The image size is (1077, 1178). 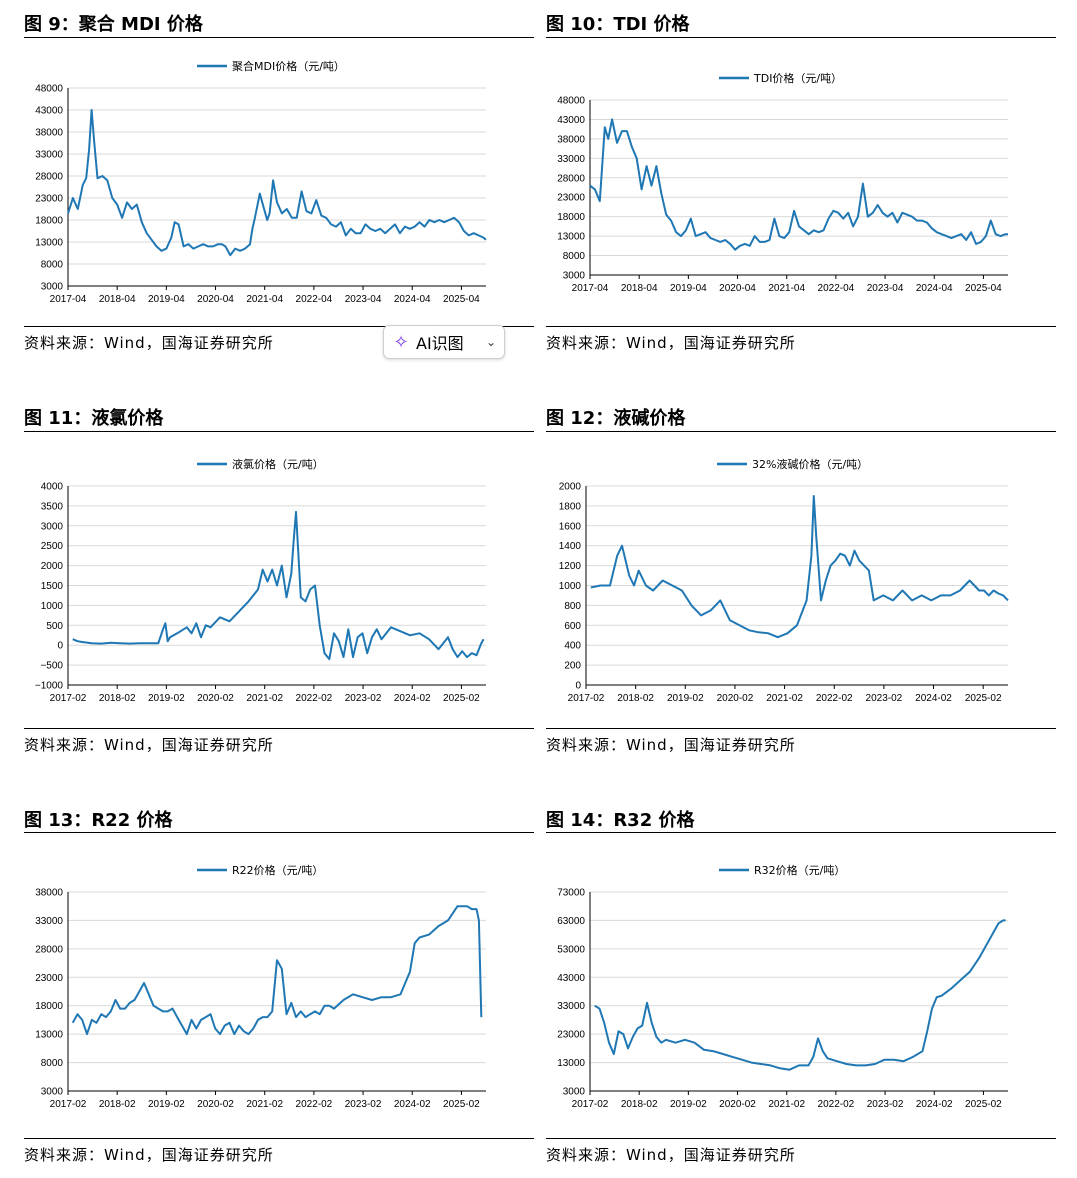 What do you see at coordinates (440, 343) in the screenshot?
I see `ai-recognize-label: AI识图` at bounding box center [440, 343].